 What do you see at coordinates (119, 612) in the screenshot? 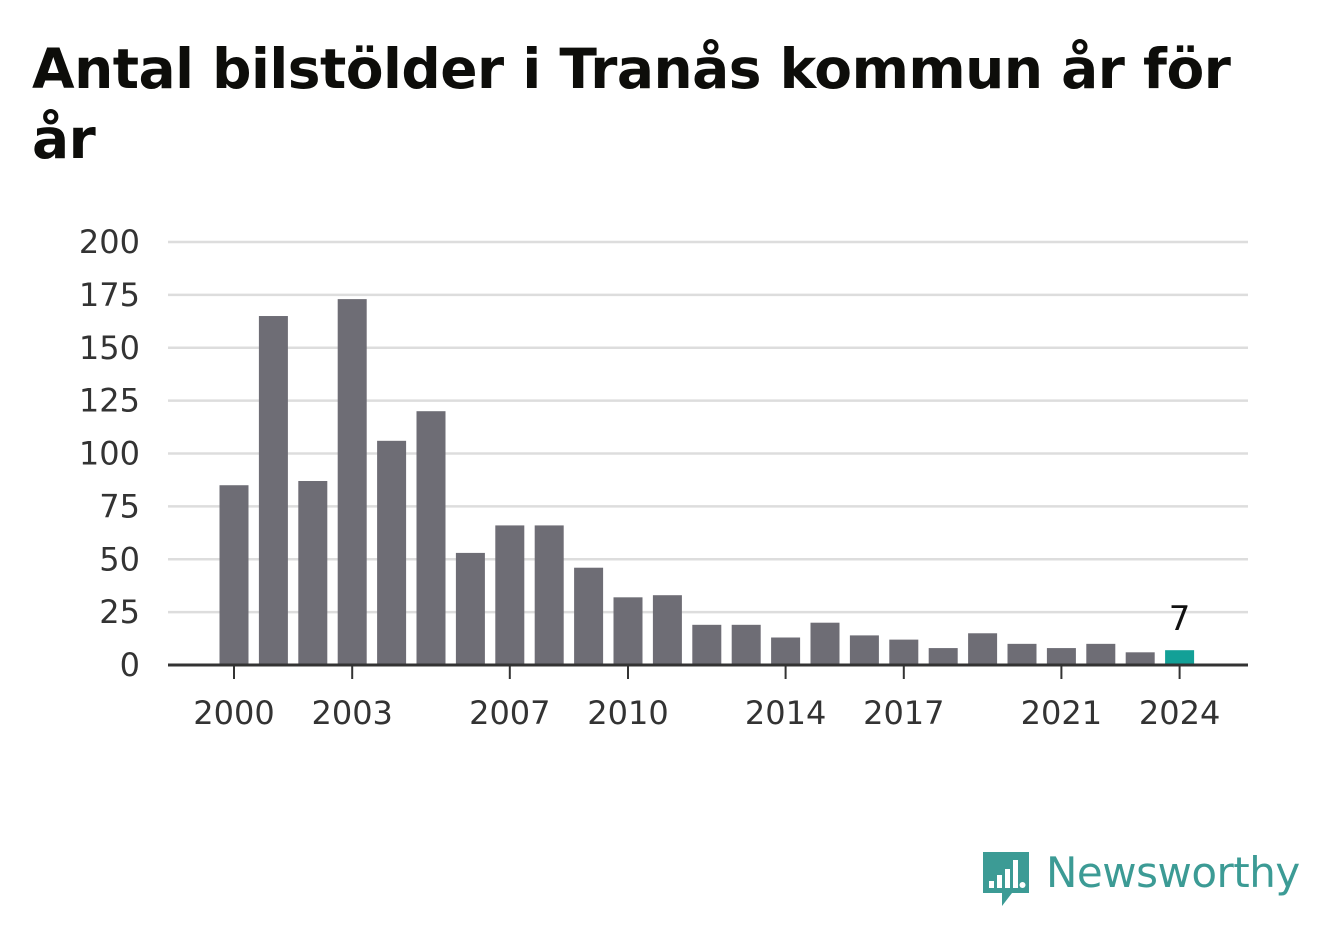
I see `y-tick-label: 25` at bounding box center [119, 612].